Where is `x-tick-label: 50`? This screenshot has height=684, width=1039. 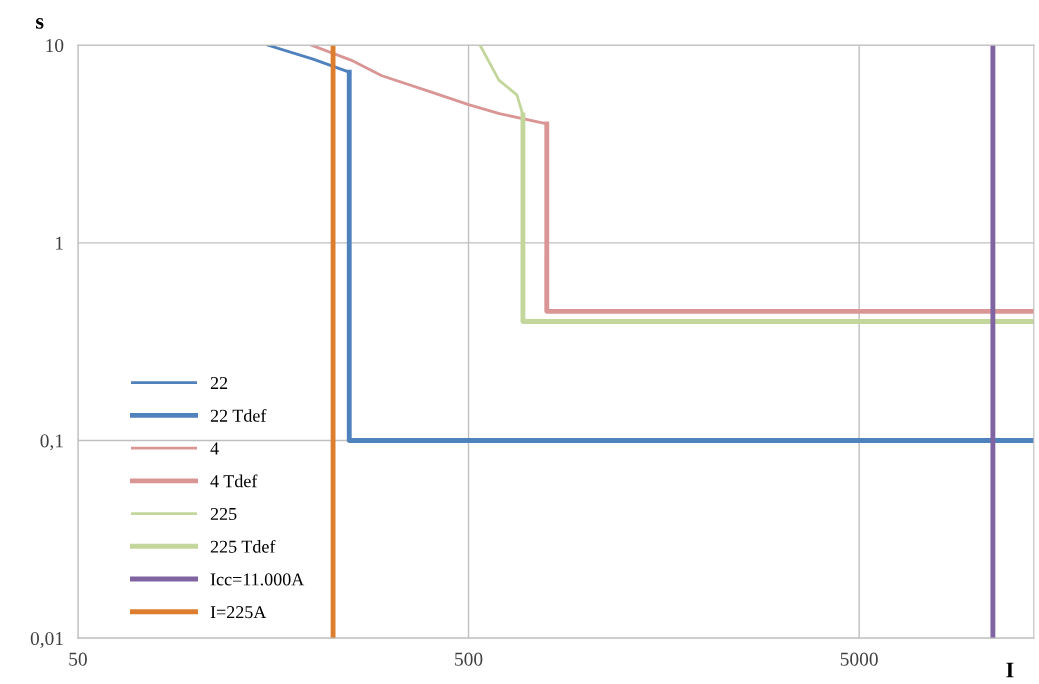 x-tick-label: 50 is located at coordinates (78, 659).